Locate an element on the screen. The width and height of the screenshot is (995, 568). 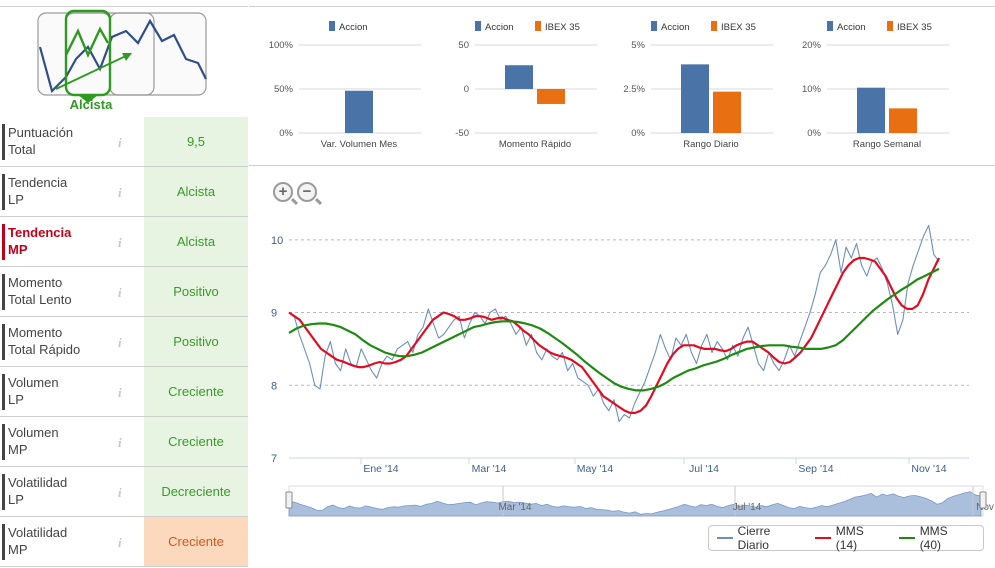
y-tick-label: 8 is located at coordinates (274, 386).